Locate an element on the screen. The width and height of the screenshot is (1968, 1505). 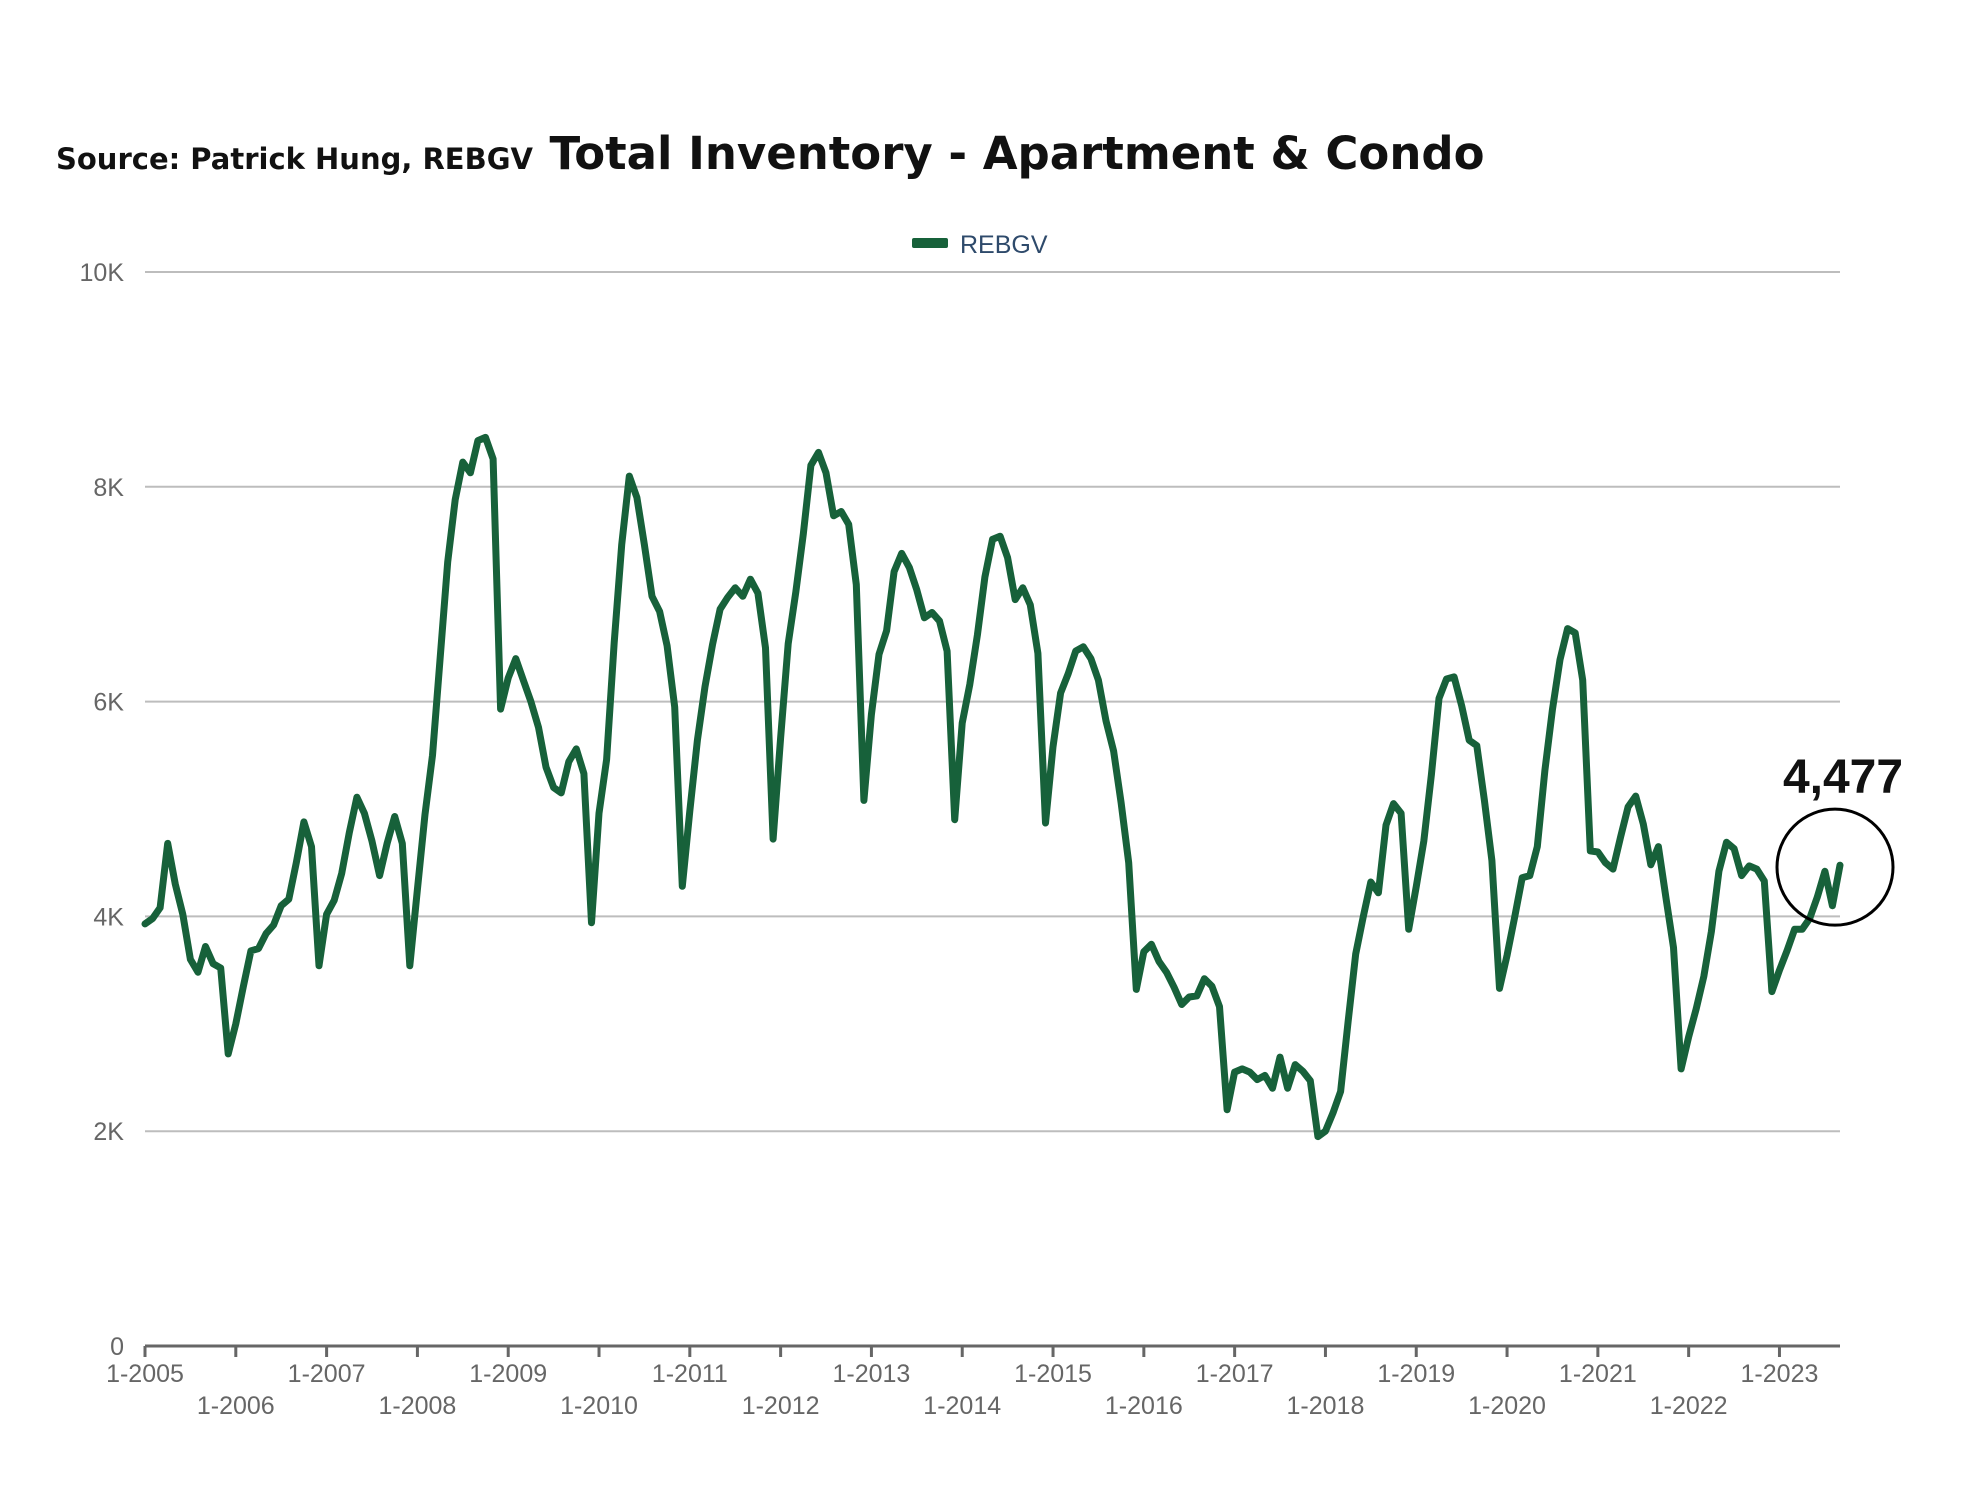
x-tick-label: 1-2010 is located at coordinates (599, 1406).